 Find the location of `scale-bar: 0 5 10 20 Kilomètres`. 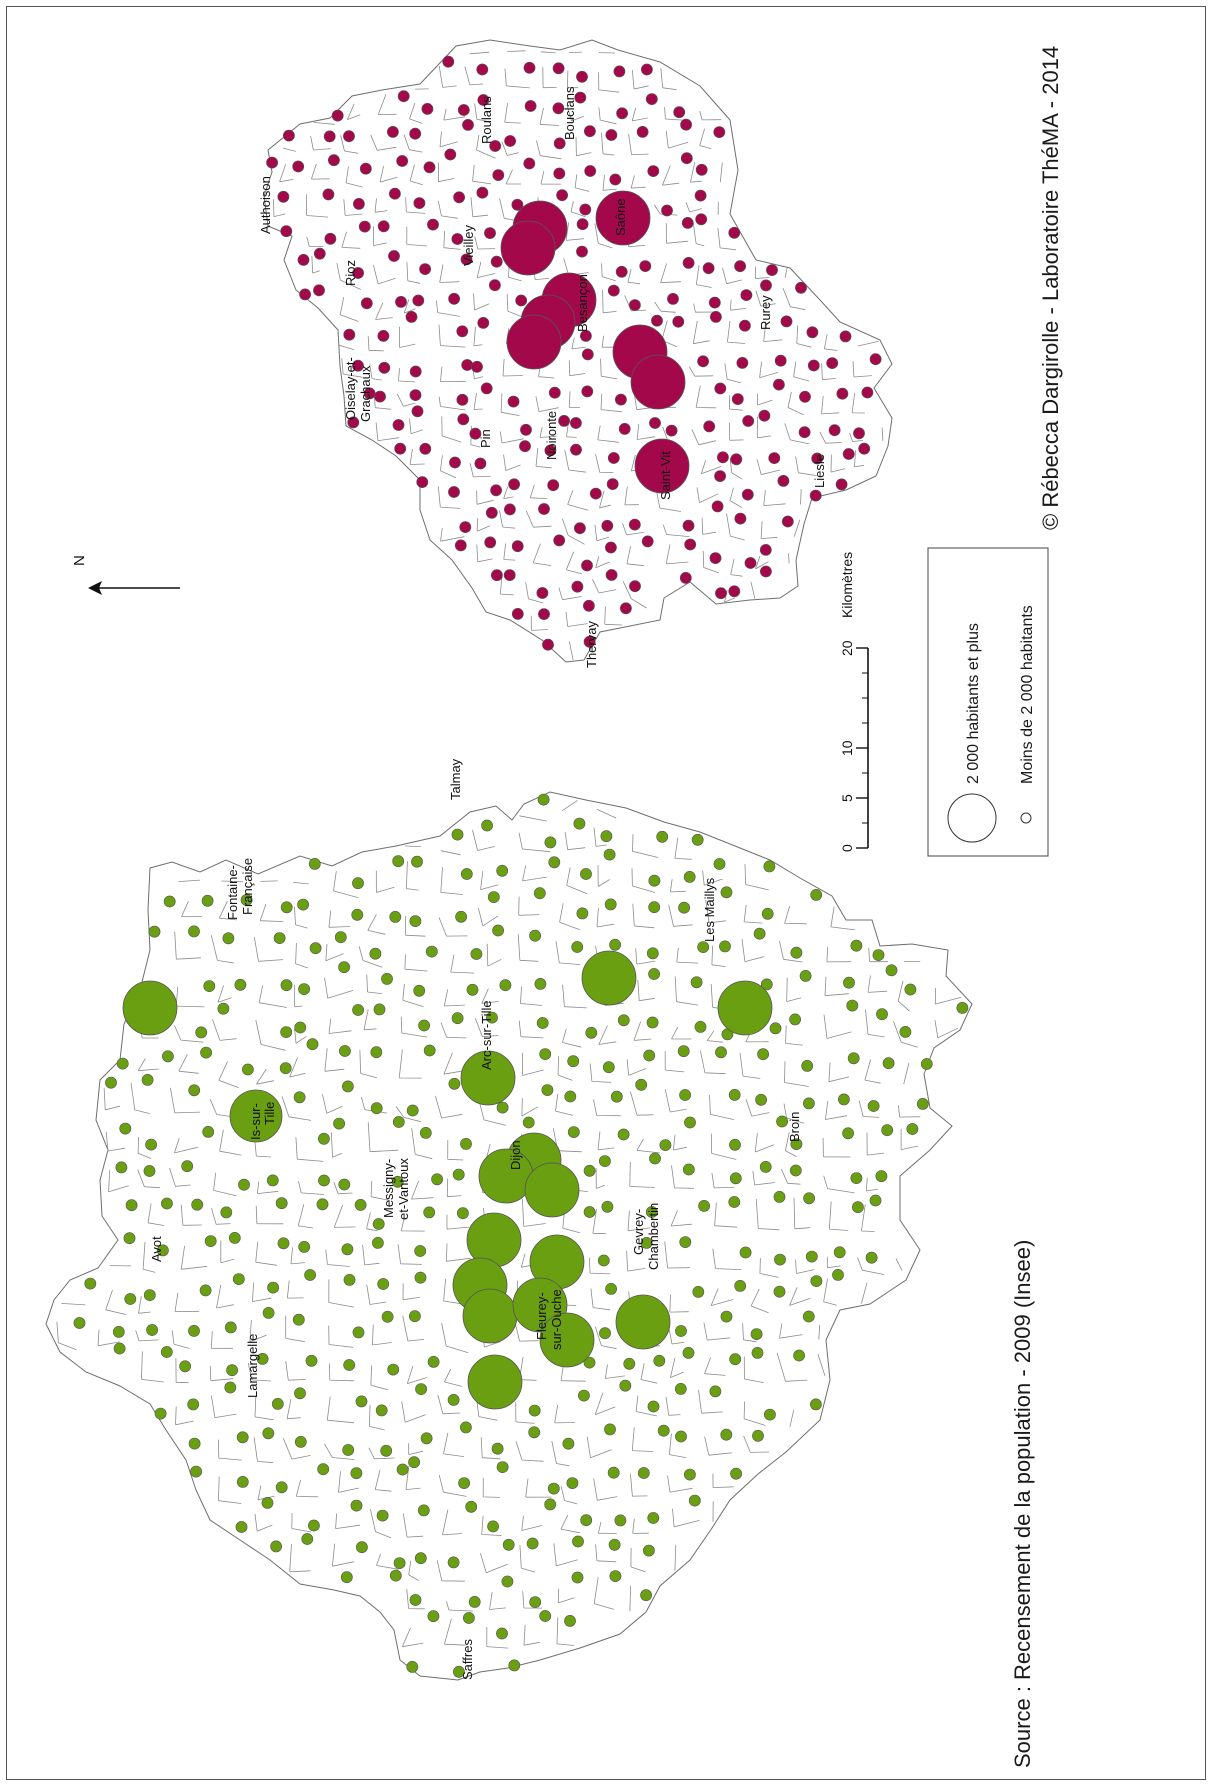

scale-bar: 0 5 10 20 Kilomètres is located at coordinates (854, 702).